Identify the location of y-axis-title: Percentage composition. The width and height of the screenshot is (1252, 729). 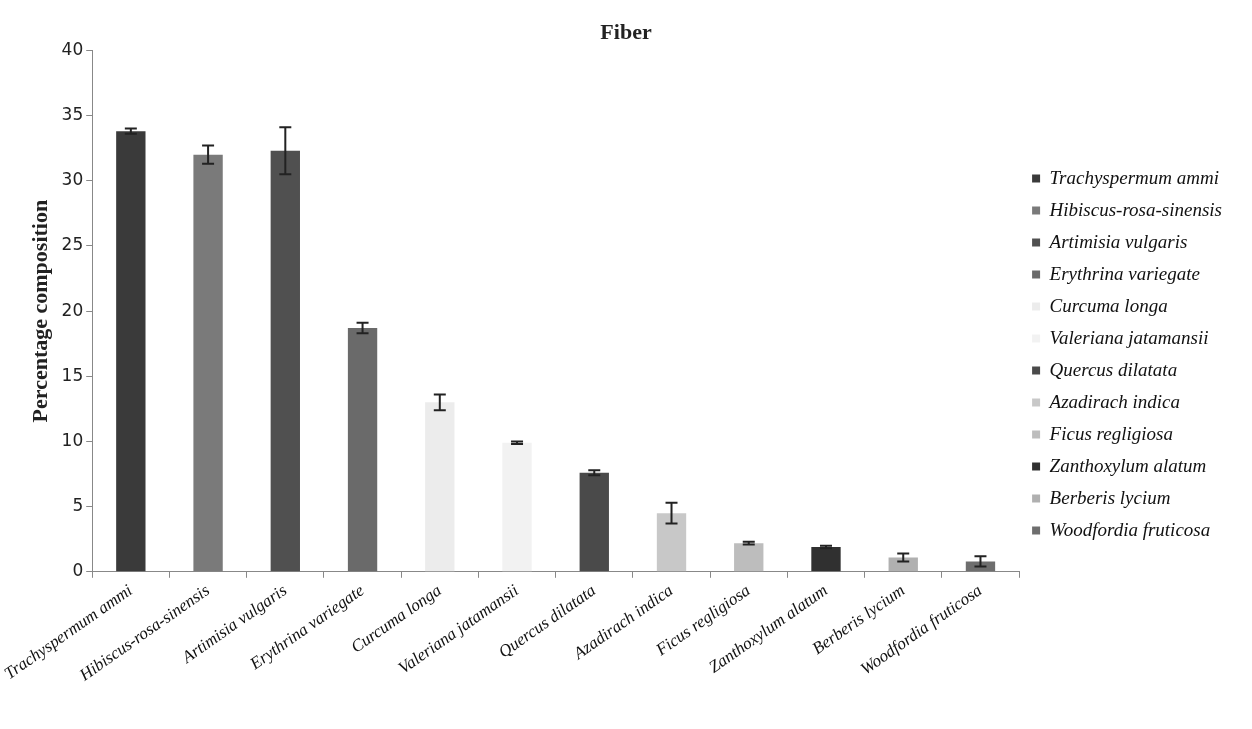
(40, 311).